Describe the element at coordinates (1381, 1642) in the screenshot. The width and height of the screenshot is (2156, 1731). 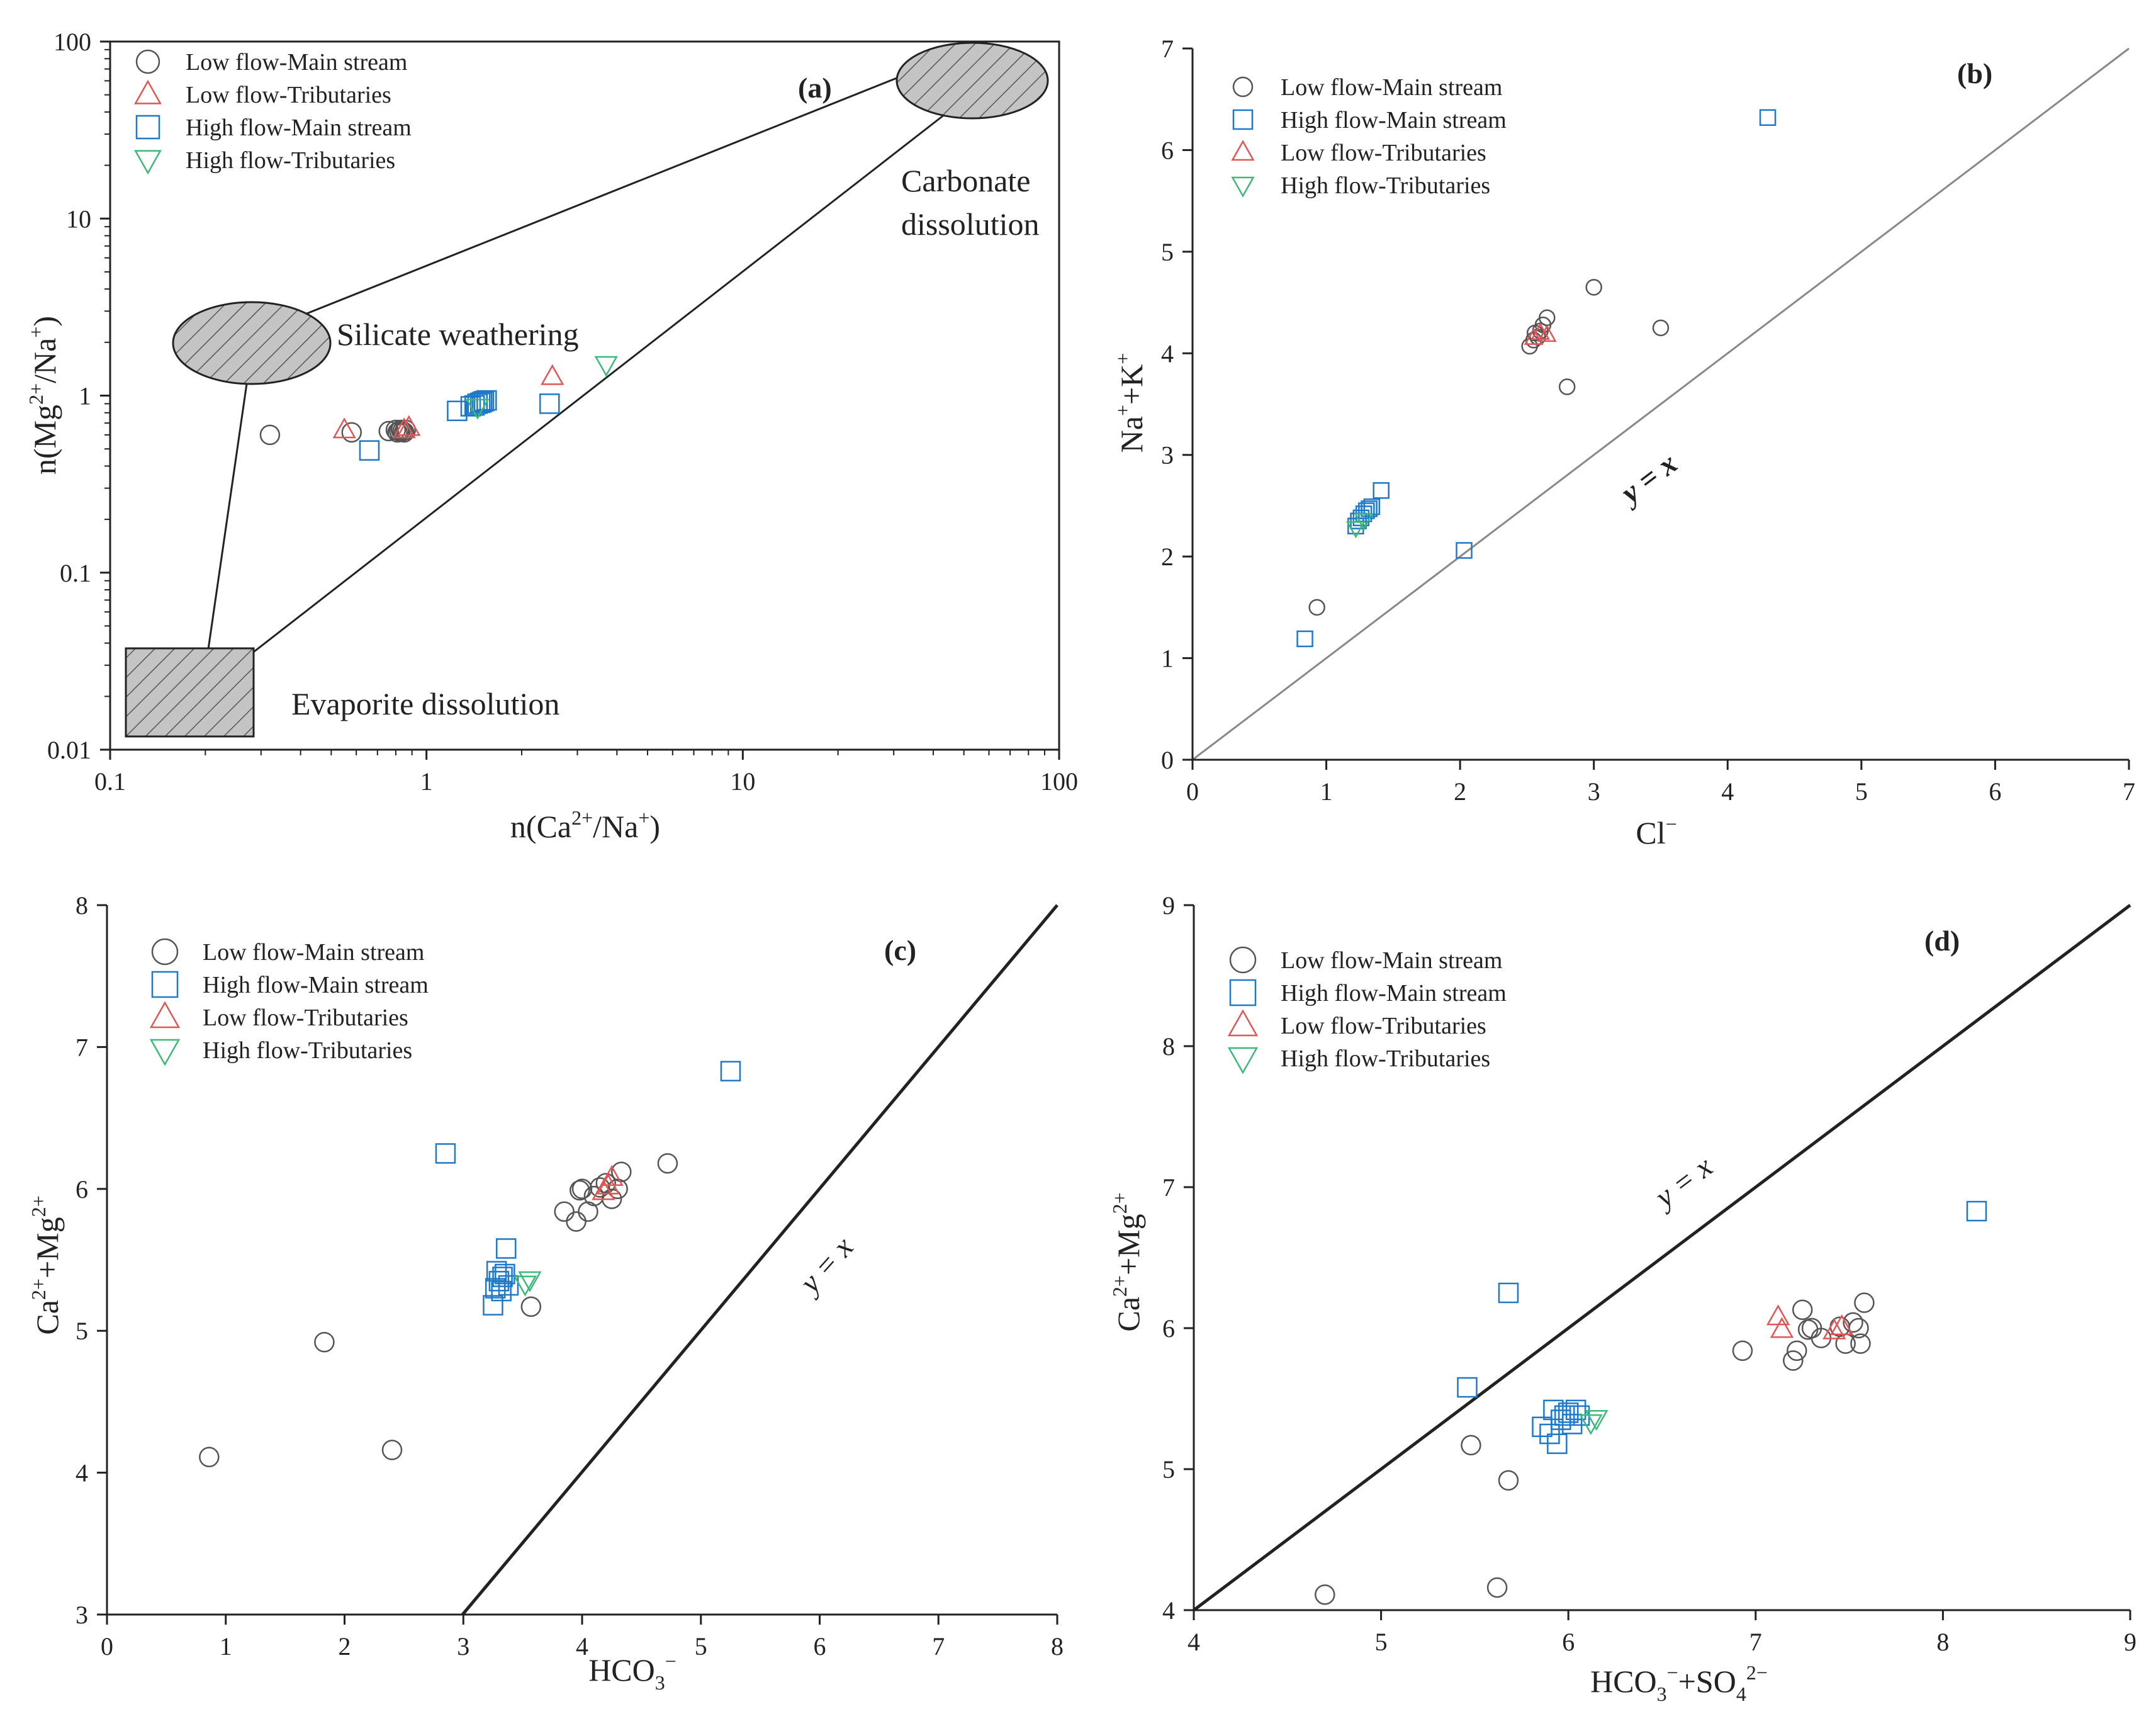
I see `panel-d-x-tick-label: 5` at that location.